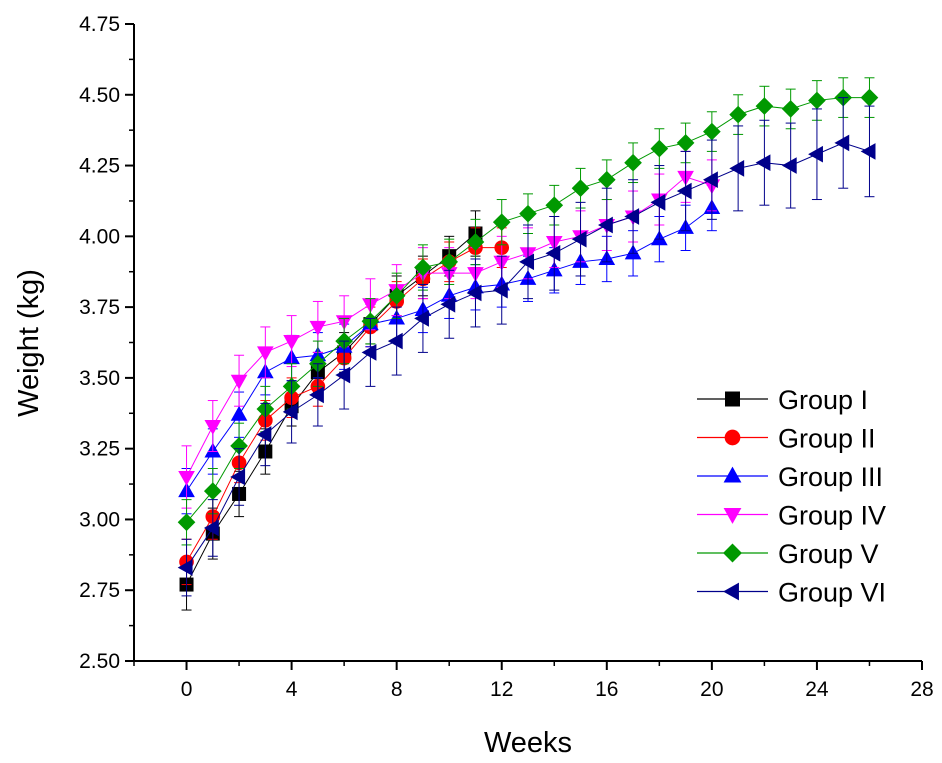  What do you see at coordinates (606, 689) in the screenshot?
I see `x-tick-label: 16` at bounding box center [606, 689].